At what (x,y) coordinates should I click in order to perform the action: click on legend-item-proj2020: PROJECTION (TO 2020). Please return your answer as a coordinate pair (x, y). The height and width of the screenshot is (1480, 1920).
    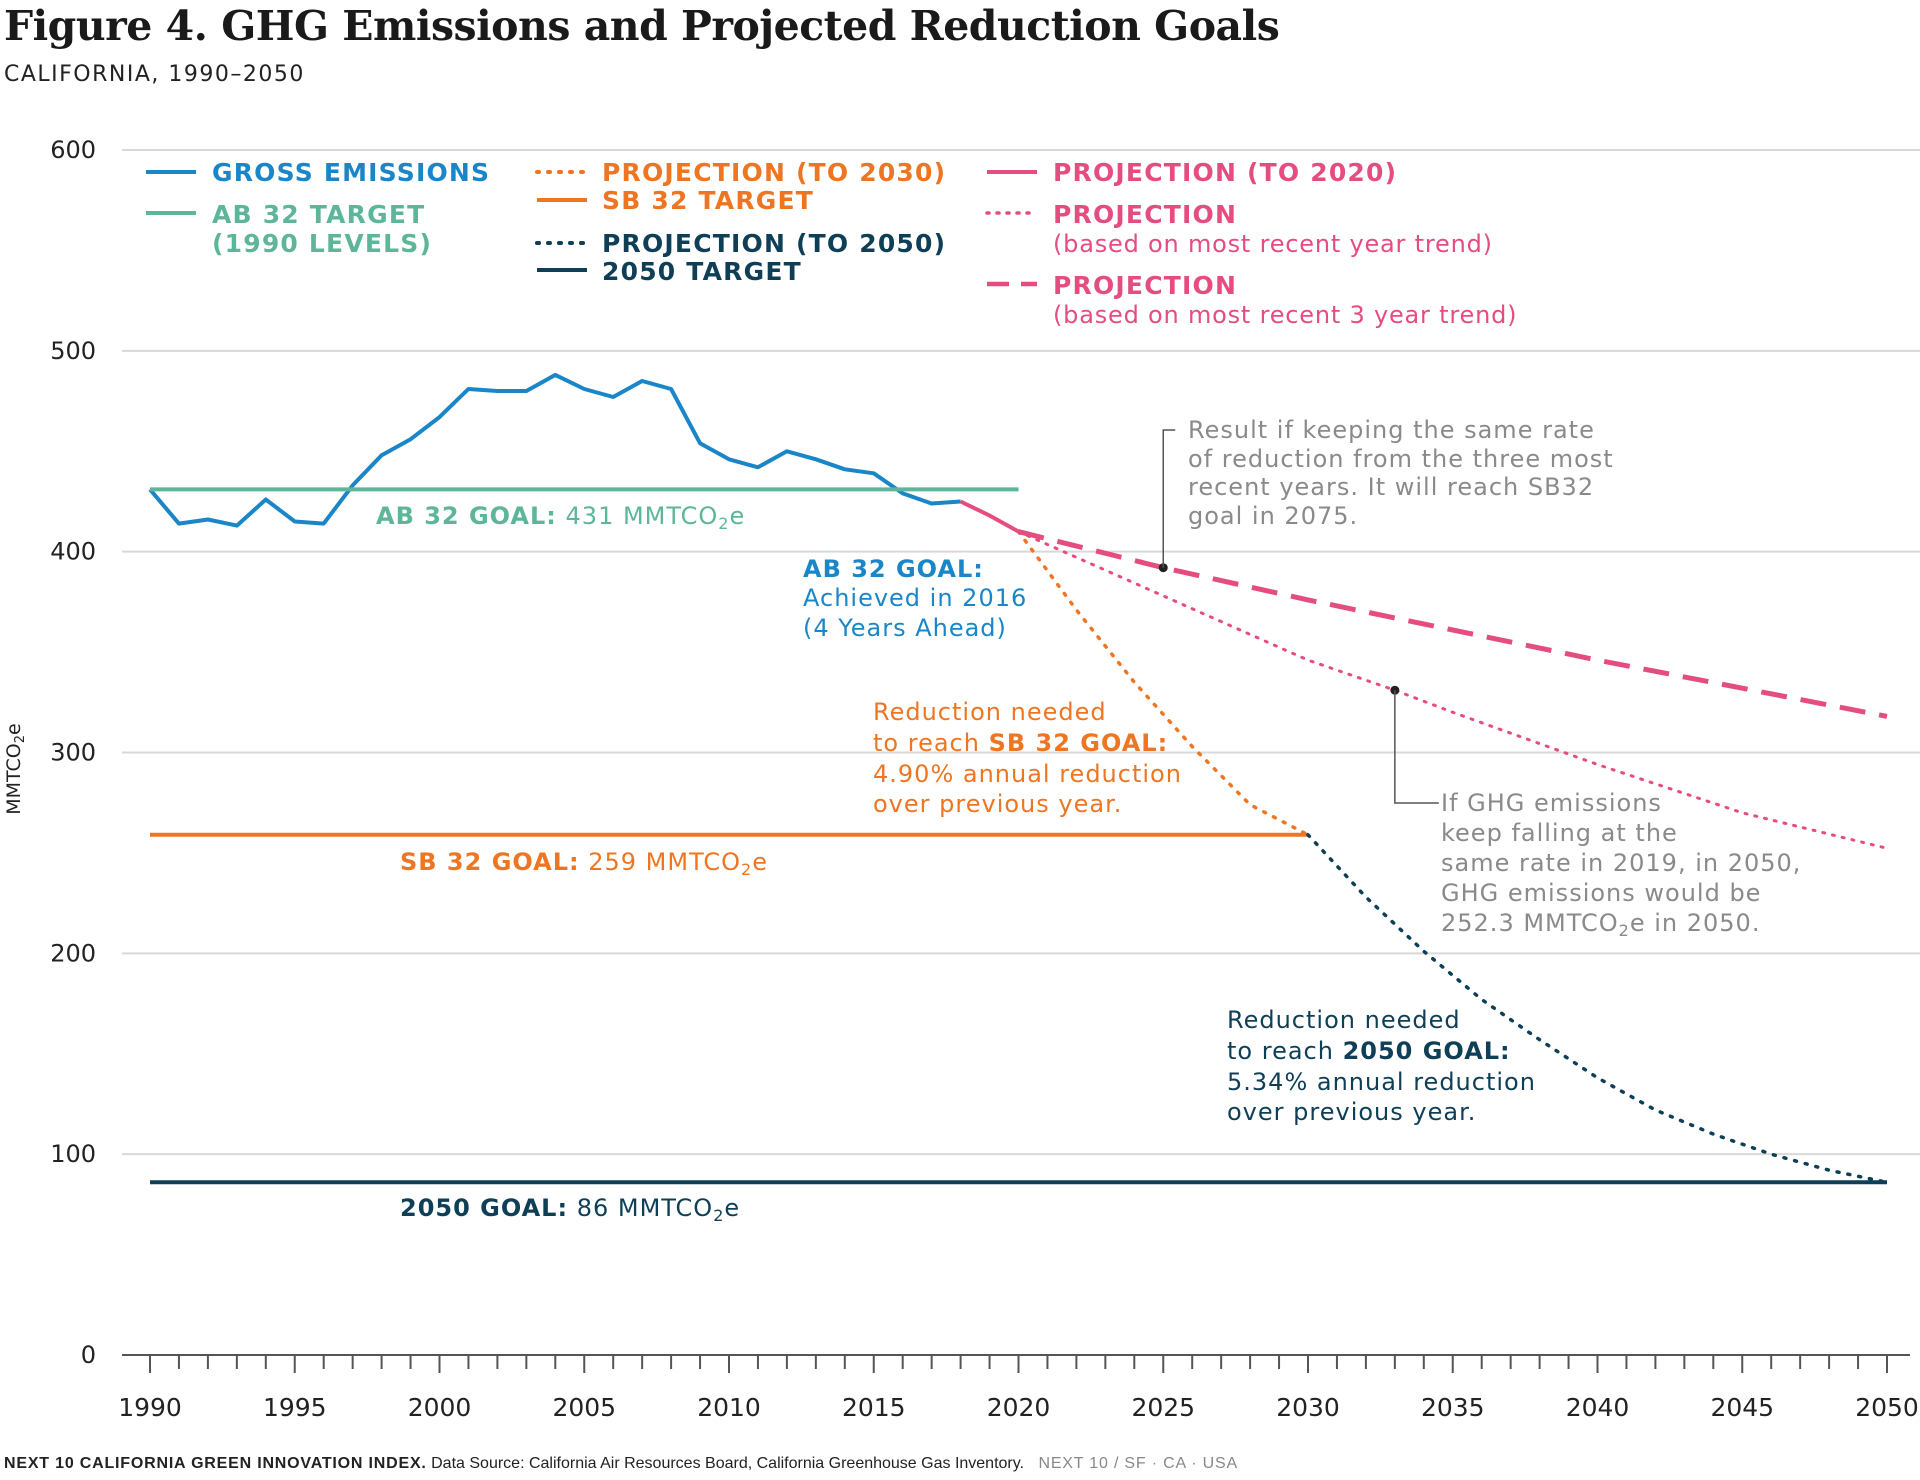
    Looking at the image, I should click on (1192, 172).